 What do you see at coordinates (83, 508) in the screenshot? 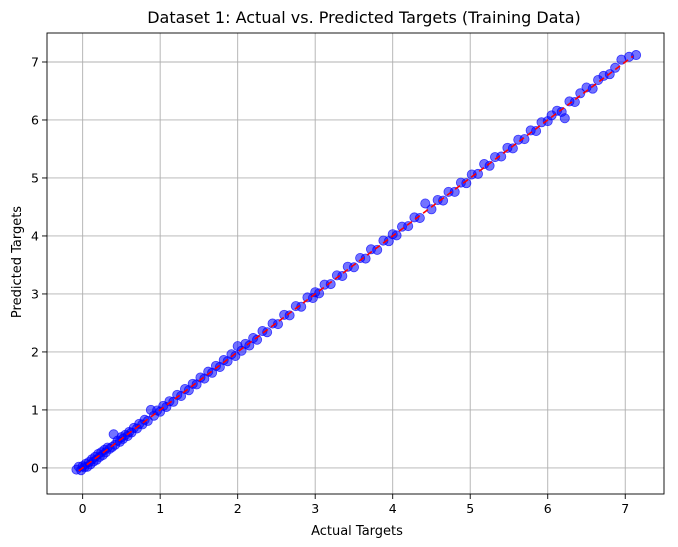
I see `x-tick-label: 0` at bounding box center [83, 508].